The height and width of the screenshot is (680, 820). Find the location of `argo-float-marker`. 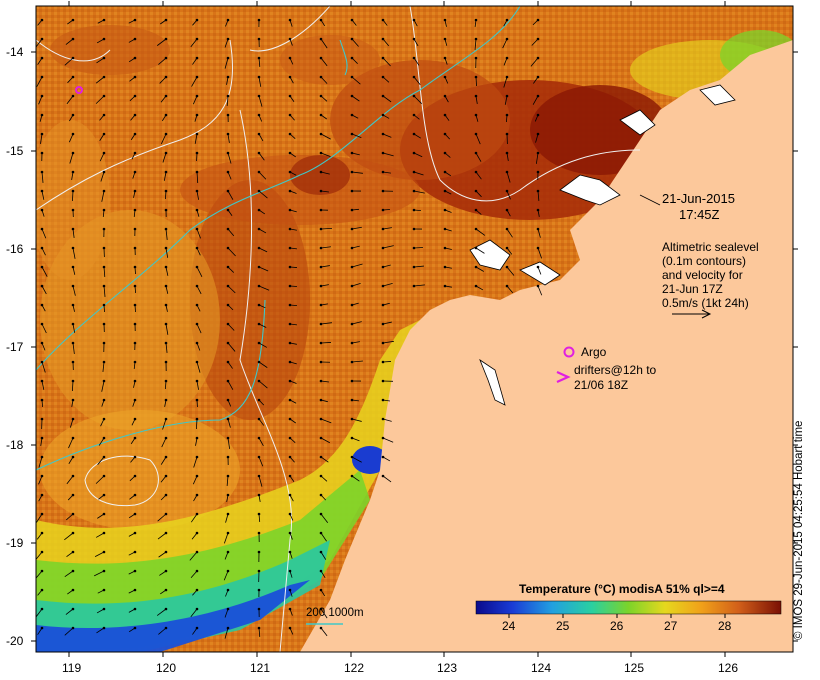

argo-float-marker is located at coordinates (79, 90).